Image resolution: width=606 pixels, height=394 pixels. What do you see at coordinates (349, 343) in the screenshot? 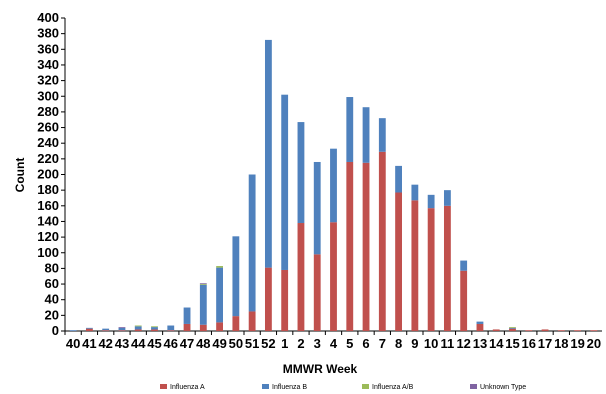
I see `x-tick-label: 5` at bounding box center [349, 343].